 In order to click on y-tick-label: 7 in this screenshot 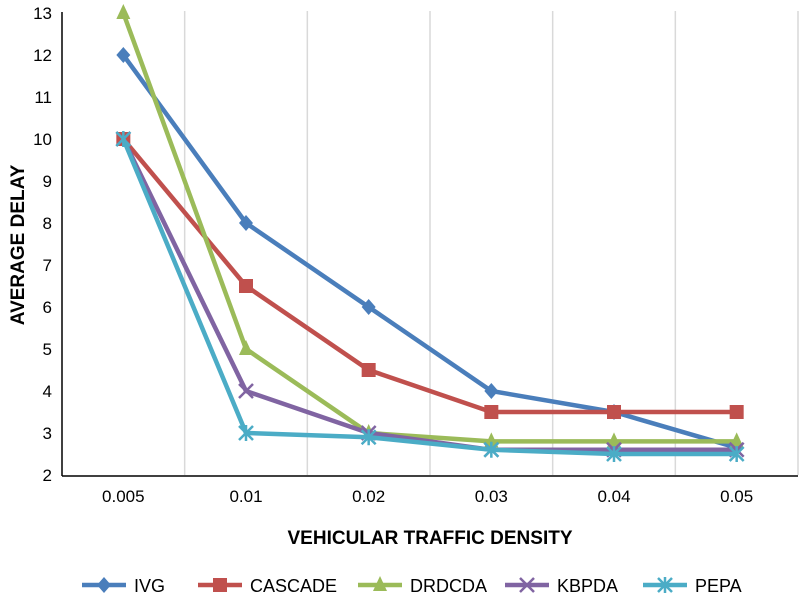, I will do `click(47, 265)`.